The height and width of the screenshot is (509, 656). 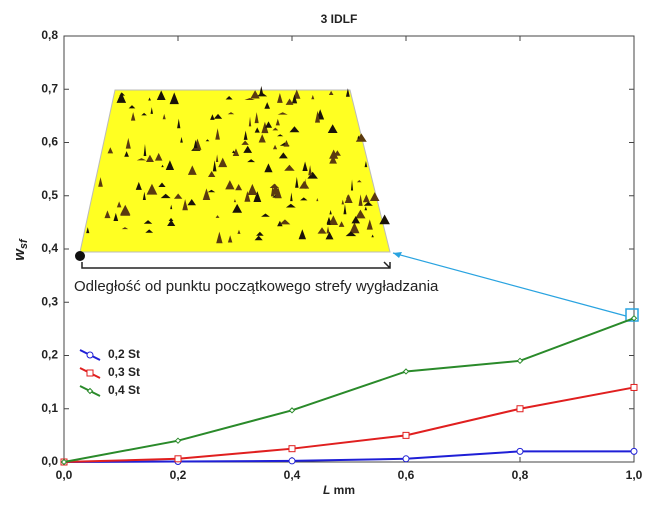 What do you see at coordinates (24, 243) in the screenshot?
I see `y-label-sub: sf` at bounding box center [24, 243].